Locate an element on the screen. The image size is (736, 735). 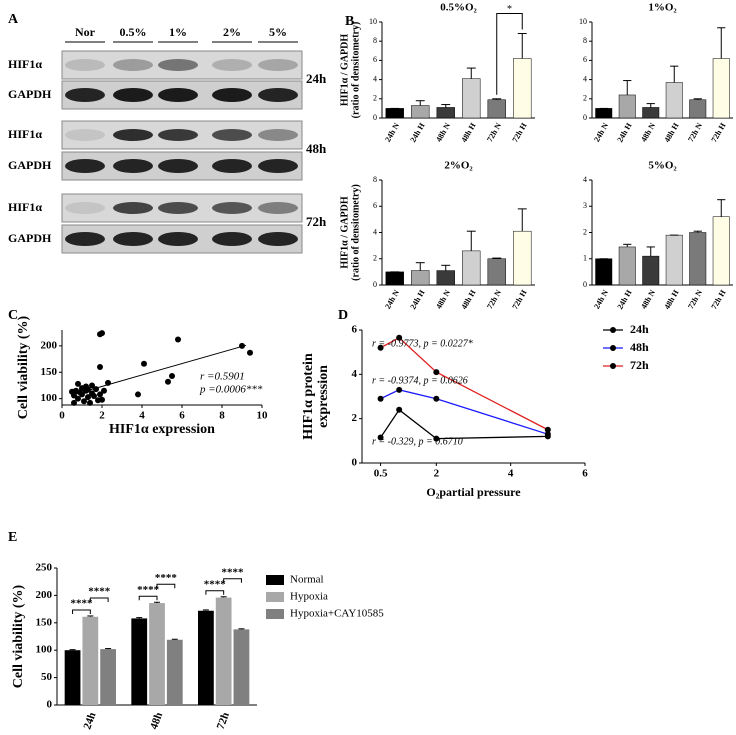
x-tick-label: 0.5 is located at coordinates (381, 474).